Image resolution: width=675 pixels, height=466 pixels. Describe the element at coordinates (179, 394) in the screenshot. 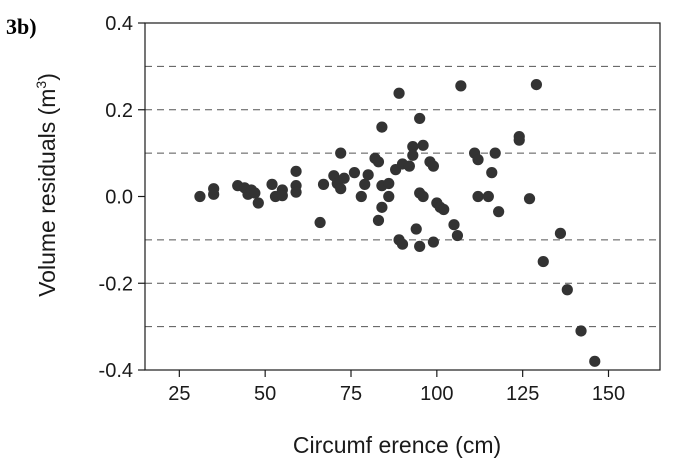

I see `x-tick-label: 25` at that location.